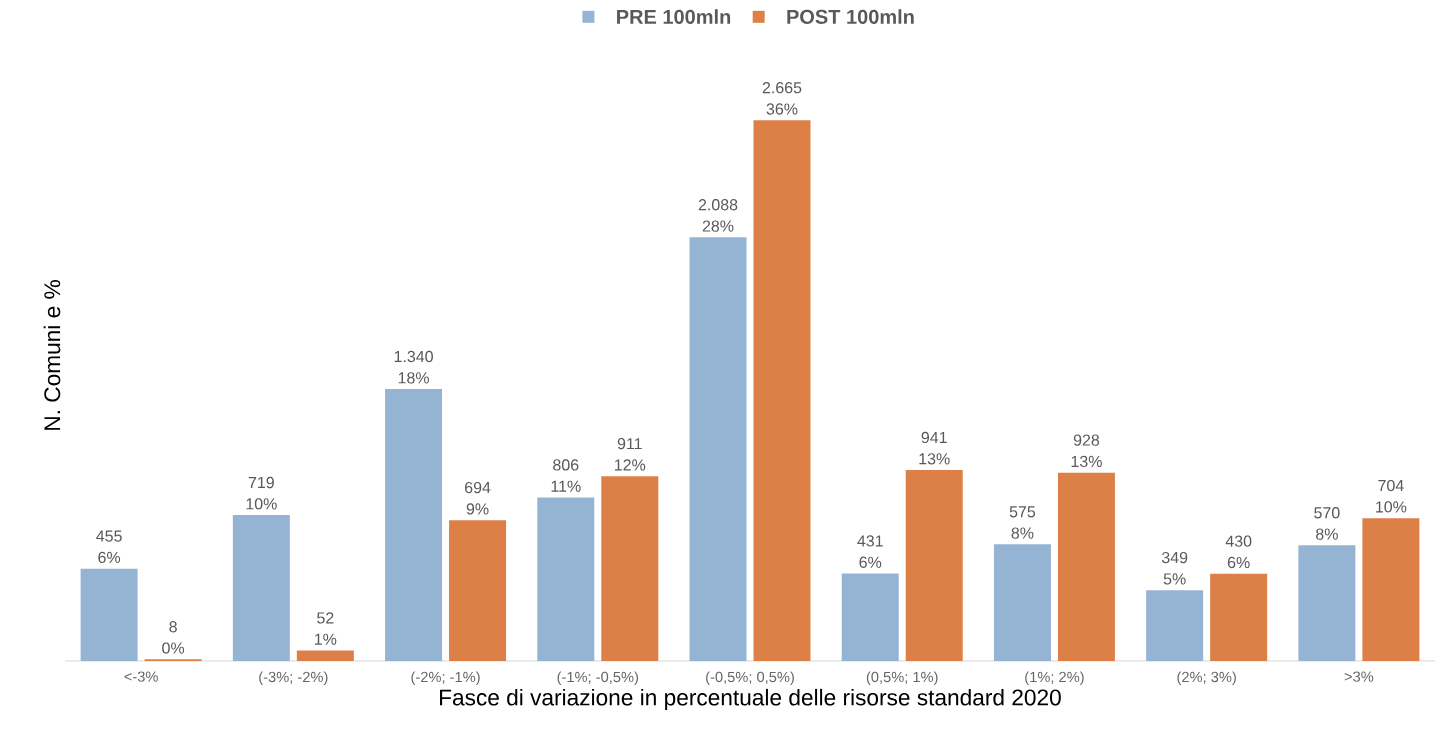 This screenshot has height=738, width=1450. Describe the element at coordinates (1359, 676) in the screenshot. I see `x-tick-label: >3%` at that location.